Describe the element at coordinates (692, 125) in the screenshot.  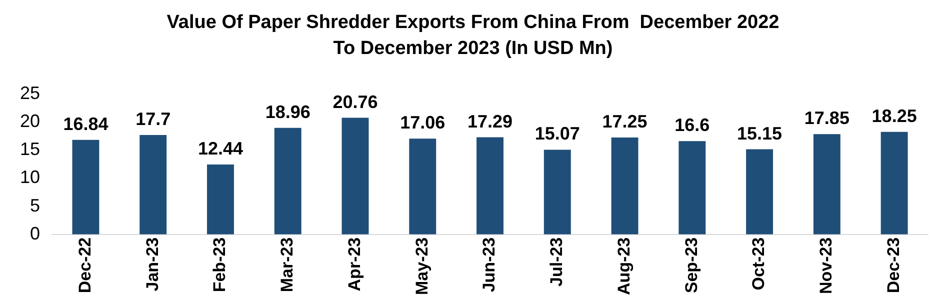
I see `data-label: 16.6` at that location.